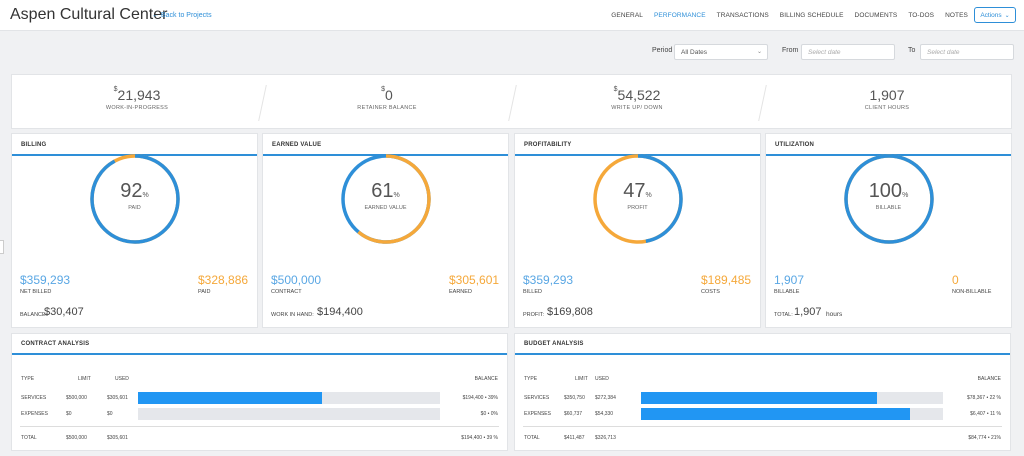 The width and height of the screenshot is (1024, 456). What do you see at coordinates (34, 315) in the screenshot?
I see `bottom-label: BALANCE:` at bounding box center [34, 315].